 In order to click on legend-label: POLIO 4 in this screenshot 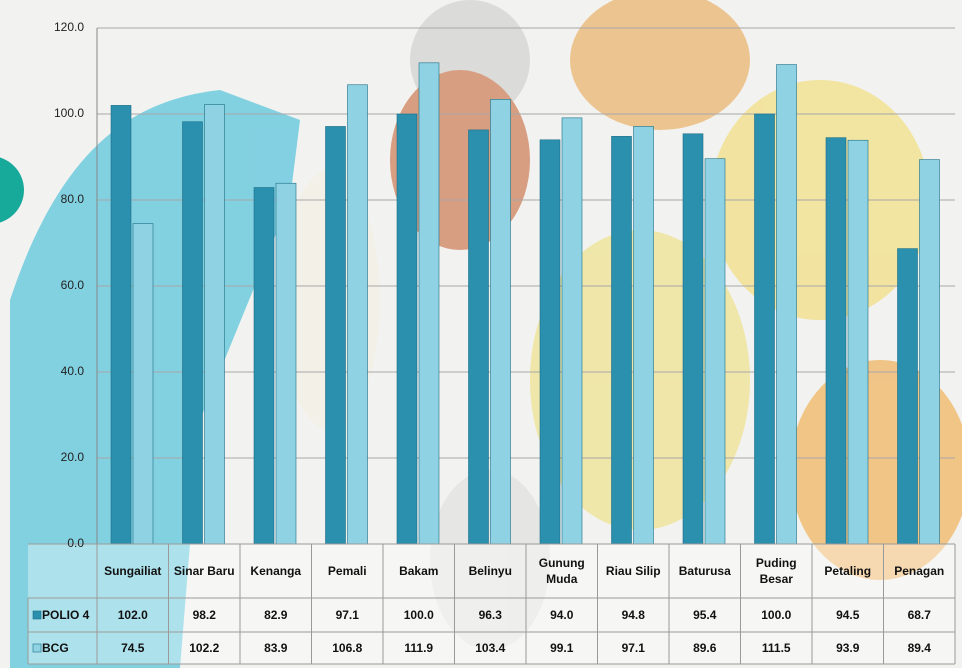, I will do `click(66, 615)`.